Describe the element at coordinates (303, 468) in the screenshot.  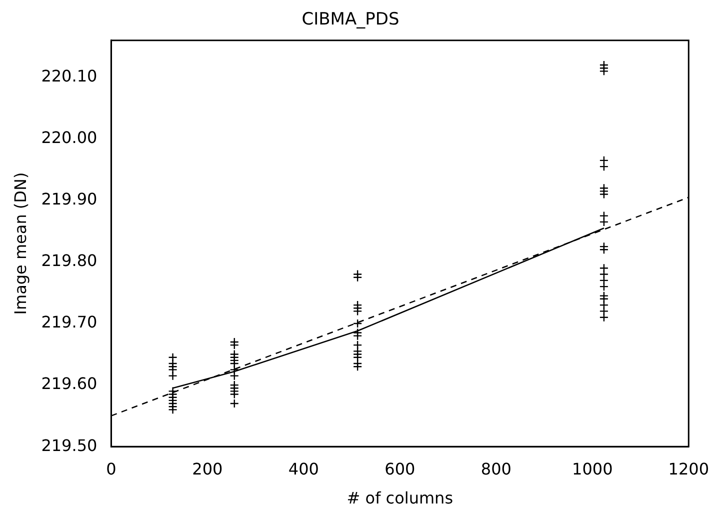
I see `x-tick-label: 400` at that location.